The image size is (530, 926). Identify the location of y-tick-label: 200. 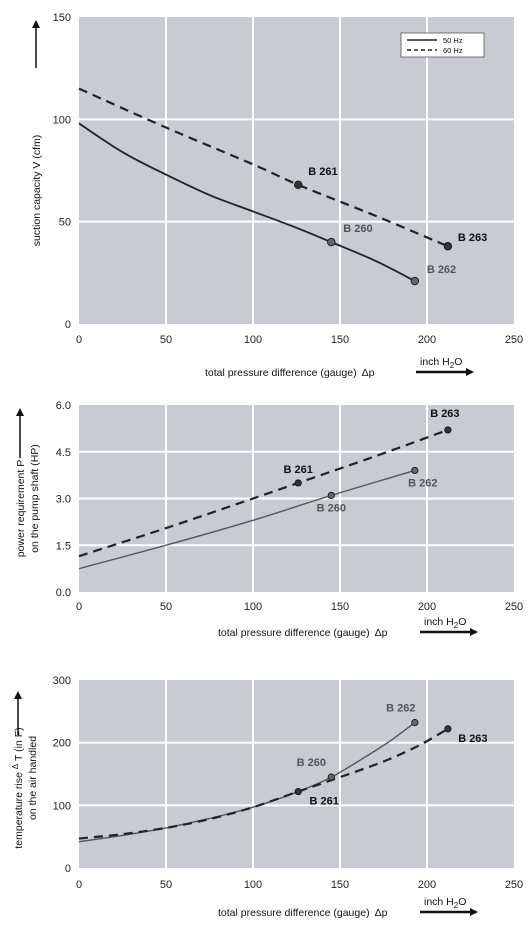
(62, 744).